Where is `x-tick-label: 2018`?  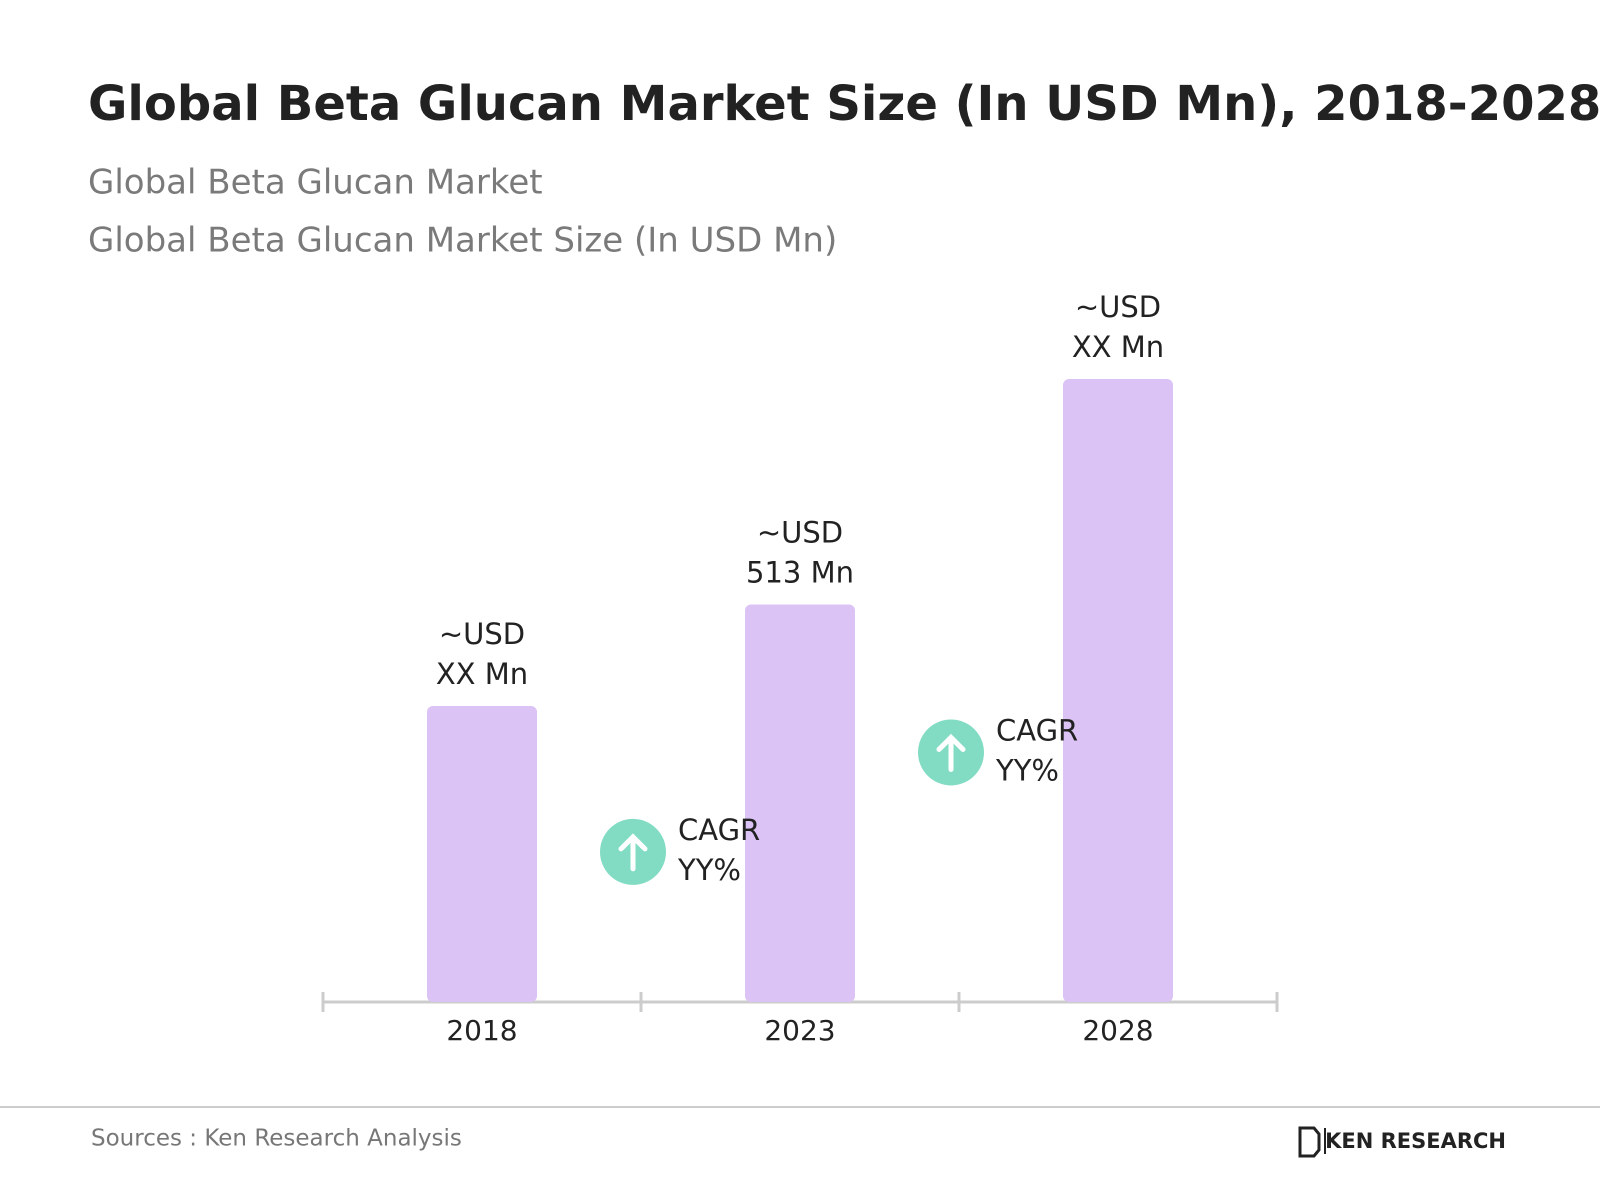 x-tick-label: 2018 is located at coordinates (481, 1030).